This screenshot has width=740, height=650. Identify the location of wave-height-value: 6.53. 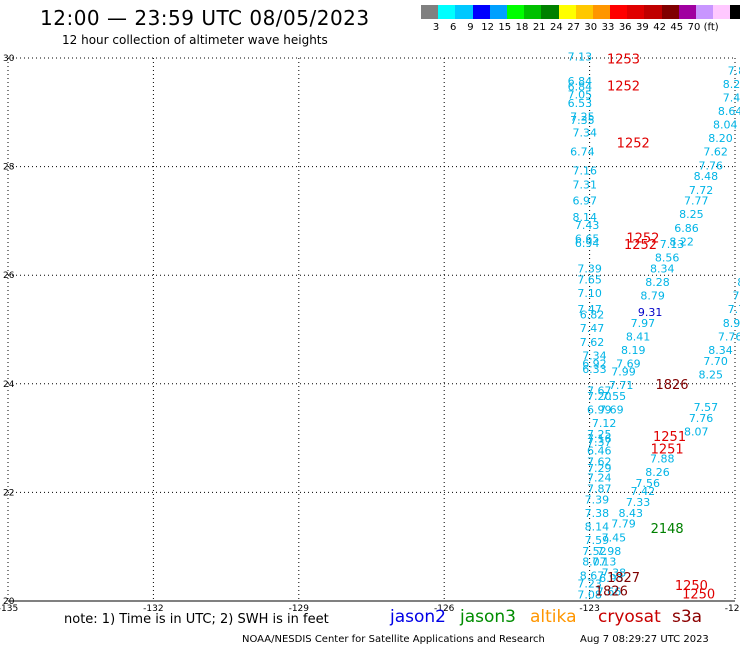
(580, 103).